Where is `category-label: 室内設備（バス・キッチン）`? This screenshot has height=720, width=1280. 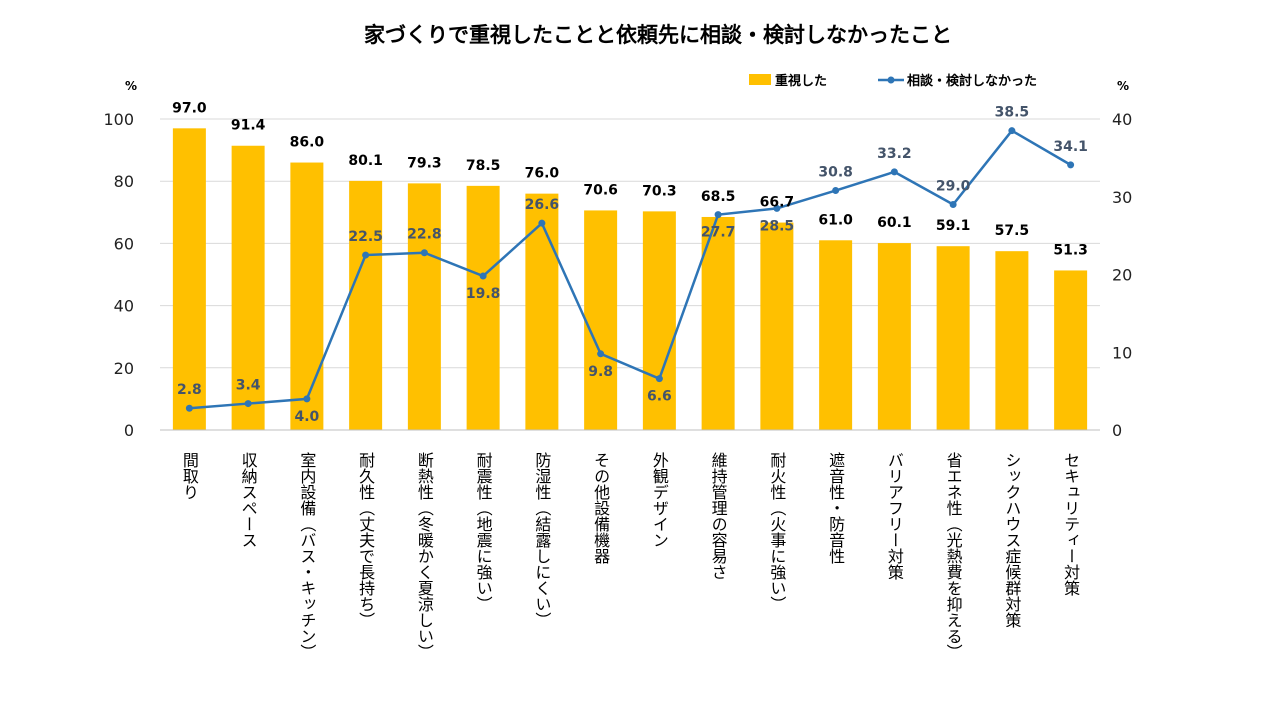
category-label: 室内設備（バス・キッチン） is located at coordinates (306, 556).